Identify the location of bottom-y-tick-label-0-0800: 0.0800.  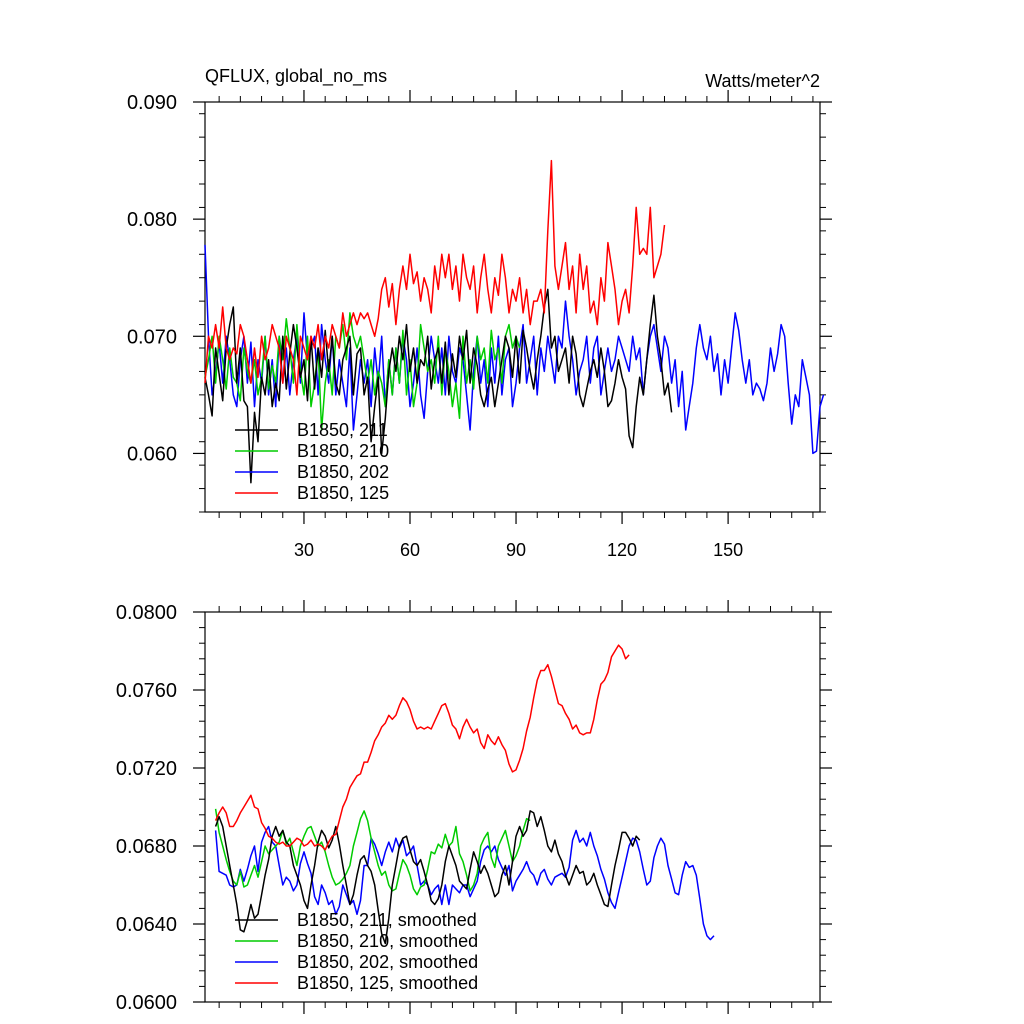
(146, 613).